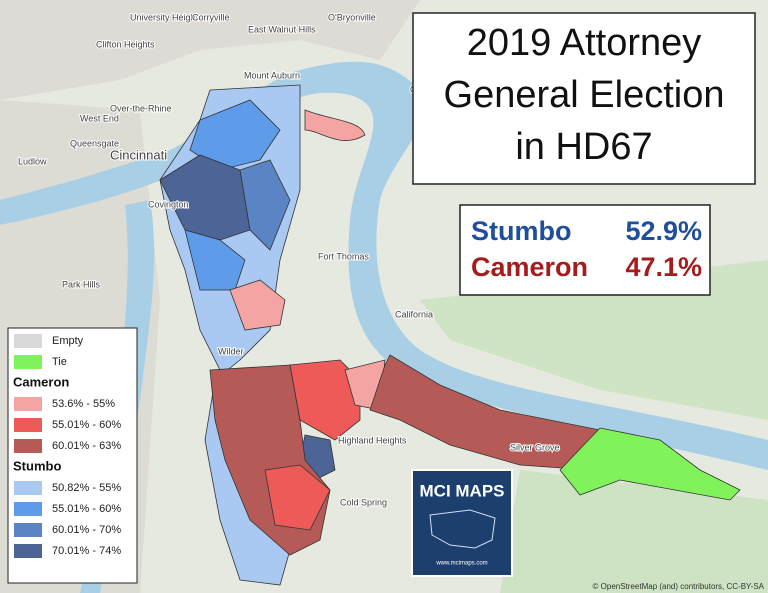 The width and height of the screenshot is (768, 593). Describe the element at coordinates (521, 231) in the screenshot. I see `candidate-name: Stumbo` at that location.